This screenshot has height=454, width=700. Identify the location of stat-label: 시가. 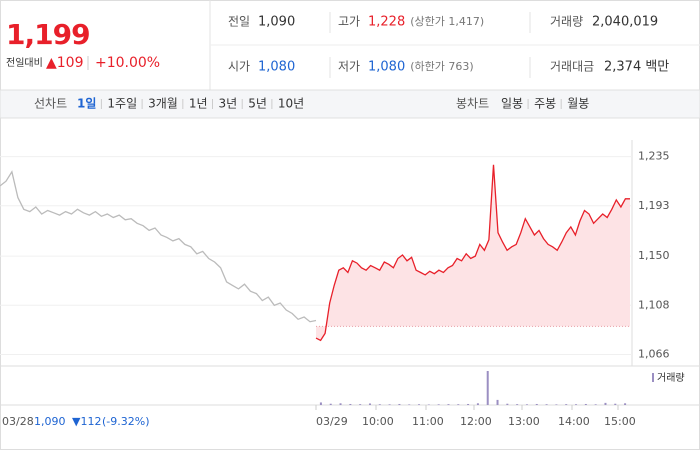
(239, 67).